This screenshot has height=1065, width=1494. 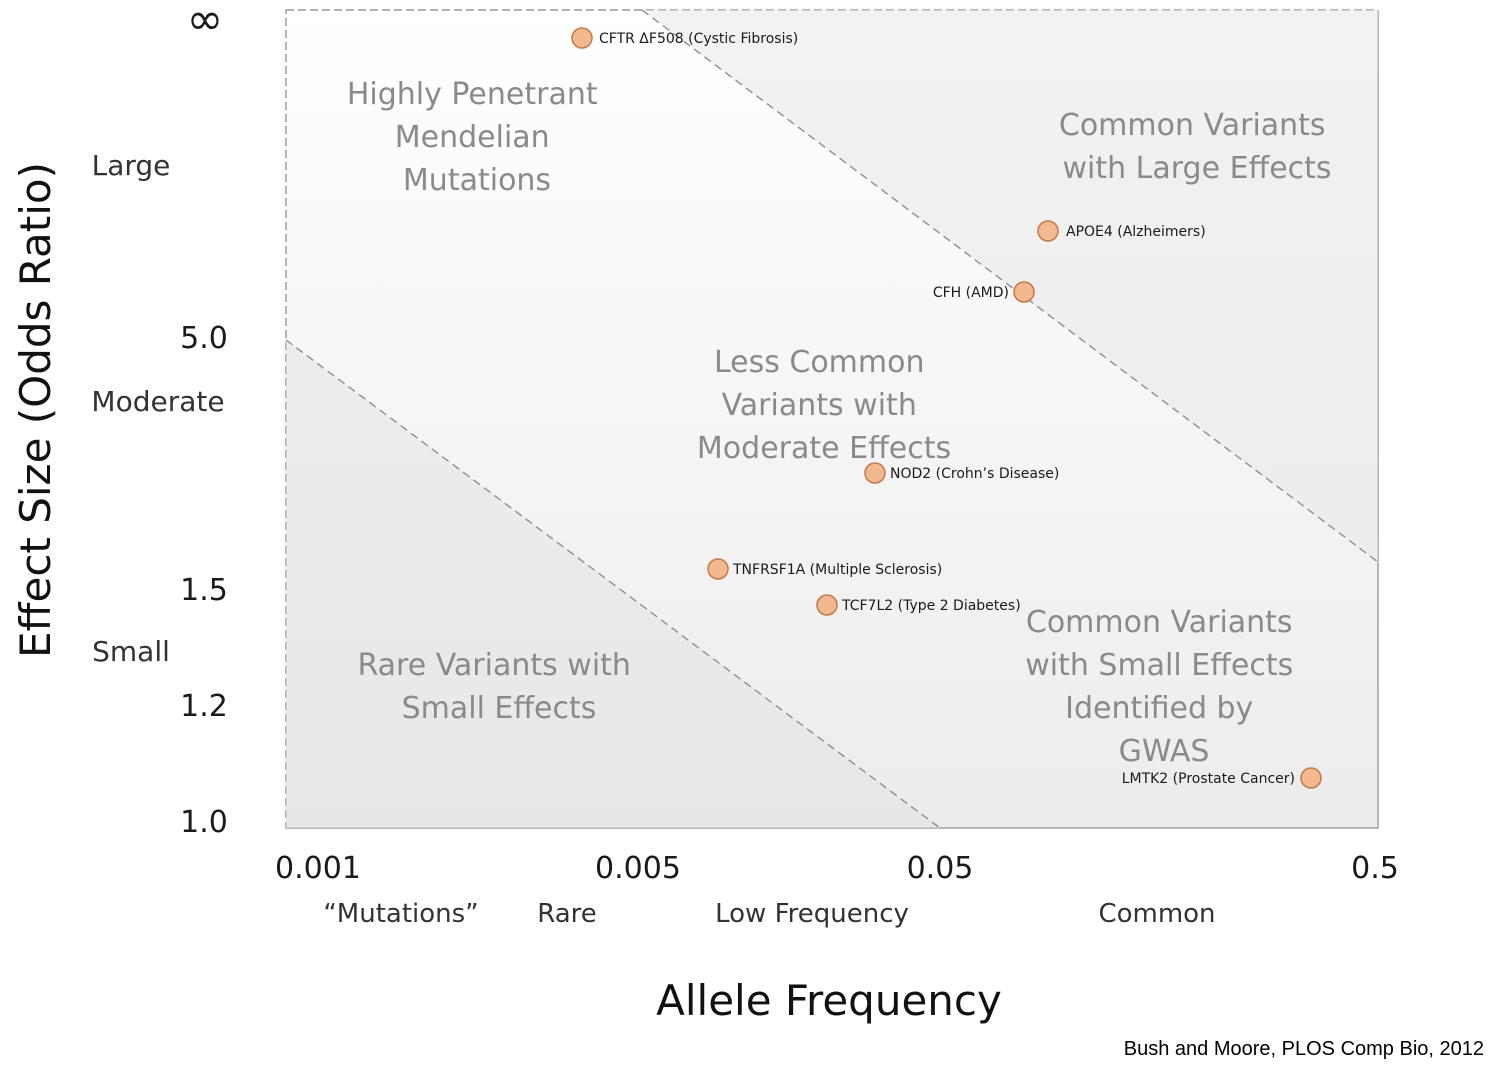 What do you see at coordinates (1311, 778) in the screenshot?
I see `data-point-lmtk2` at bounding box center [1311, 778].